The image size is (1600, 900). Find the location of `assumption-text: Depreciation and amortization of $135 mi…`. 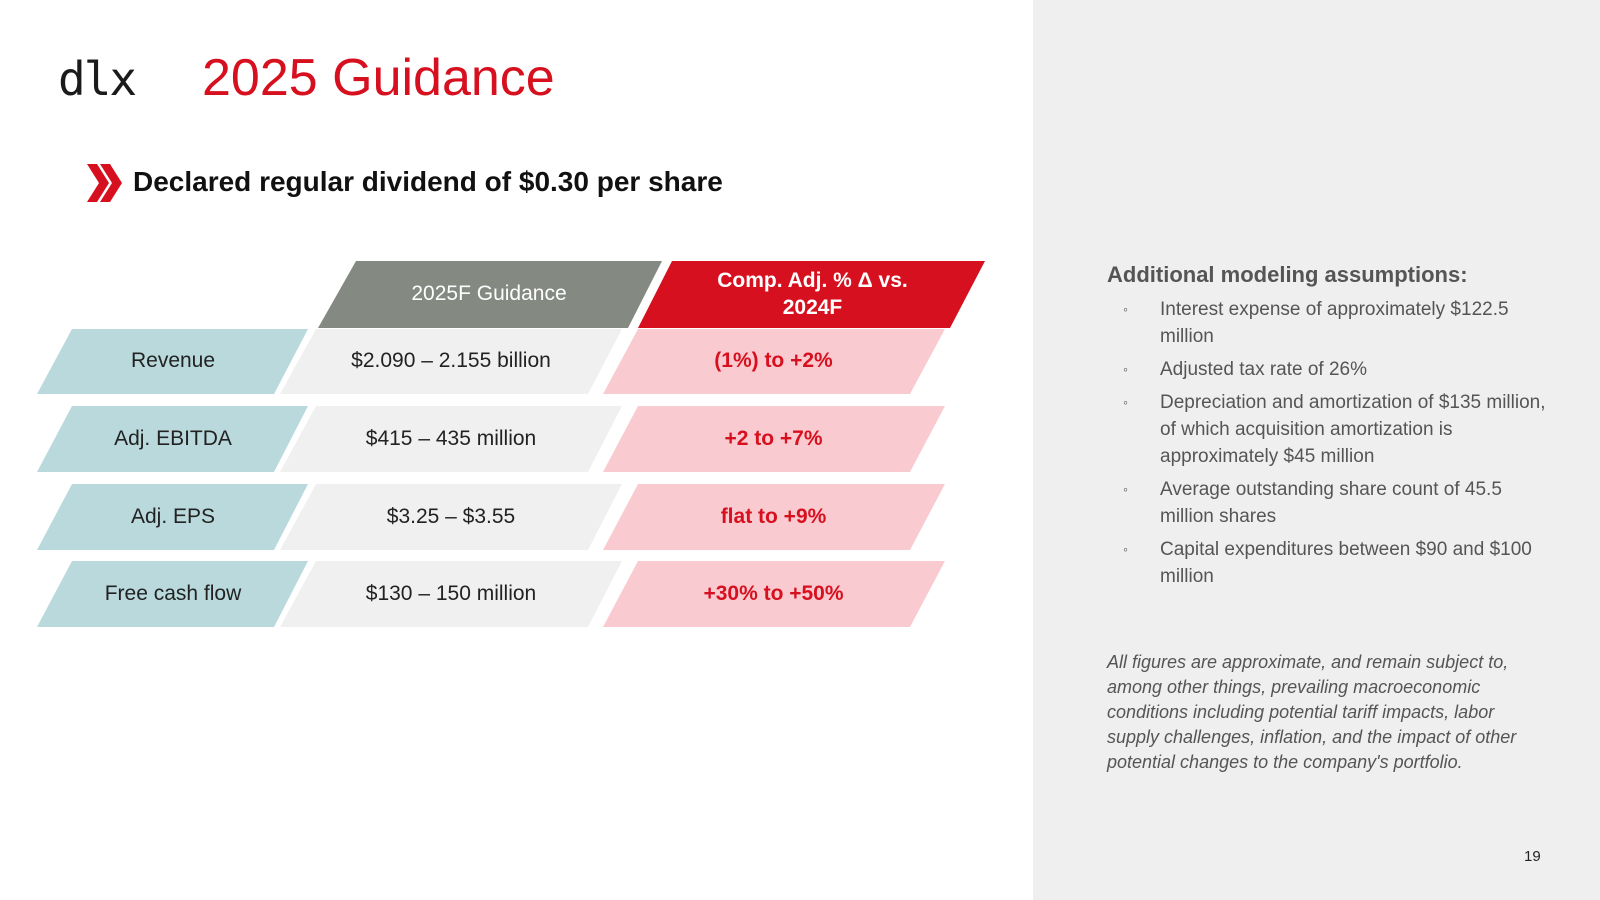

assumption-text: Depreciation and amortization of $135 mi… is located at coordinates (1353, 429).